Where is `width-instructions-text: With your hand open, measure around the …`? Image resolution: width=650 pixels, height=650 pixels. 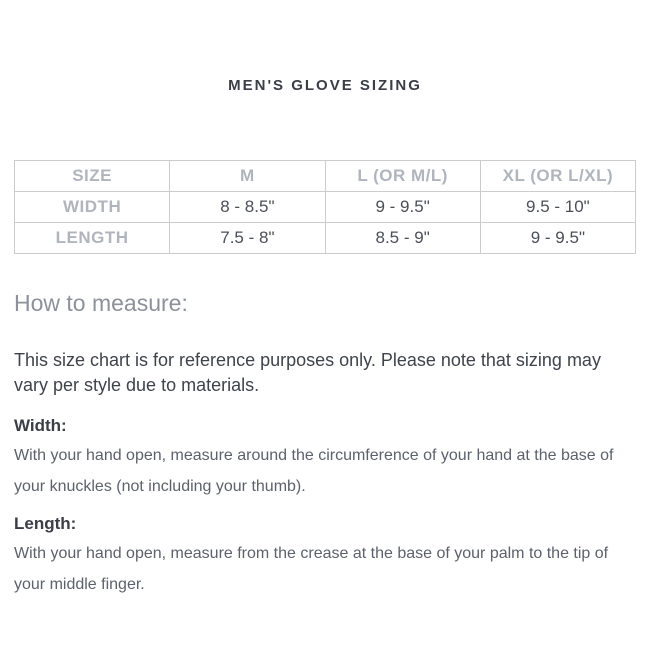
width-instructions-text: With your hand open, measure around the … is located at coordinates (314, 471).